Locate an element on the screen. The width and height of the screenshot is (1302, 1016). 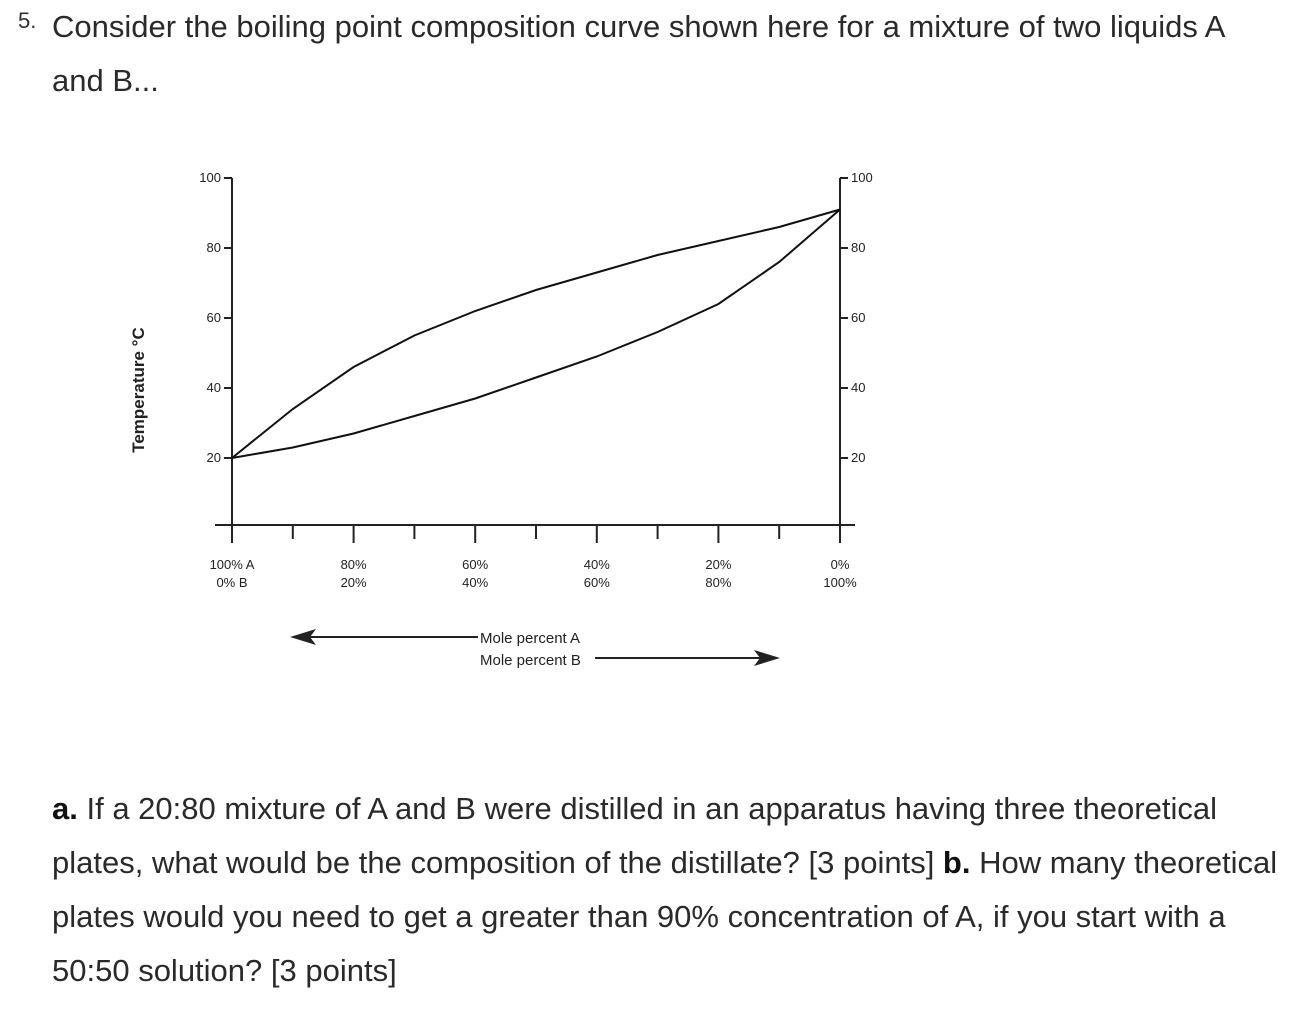
liquid-curve-line is located at coordinates (536, 333).